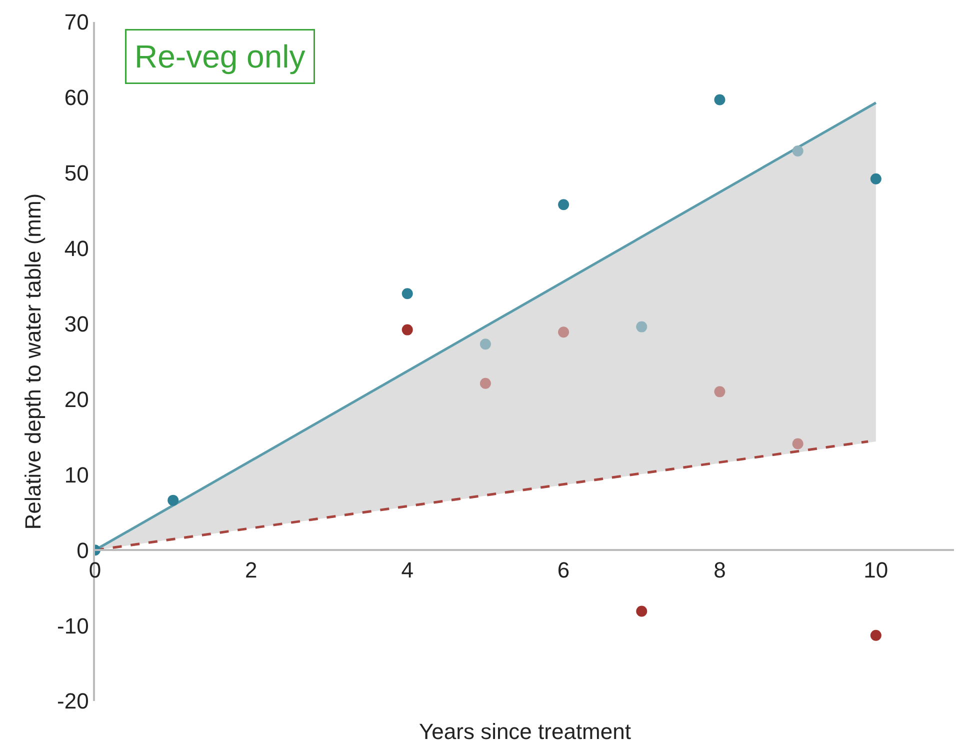 This screenshot has width=959, height=751. What do you see at coordinates (720, 569) in the screenshot?
I see `x-tick-label: 8` at bounding box center [720, 569].